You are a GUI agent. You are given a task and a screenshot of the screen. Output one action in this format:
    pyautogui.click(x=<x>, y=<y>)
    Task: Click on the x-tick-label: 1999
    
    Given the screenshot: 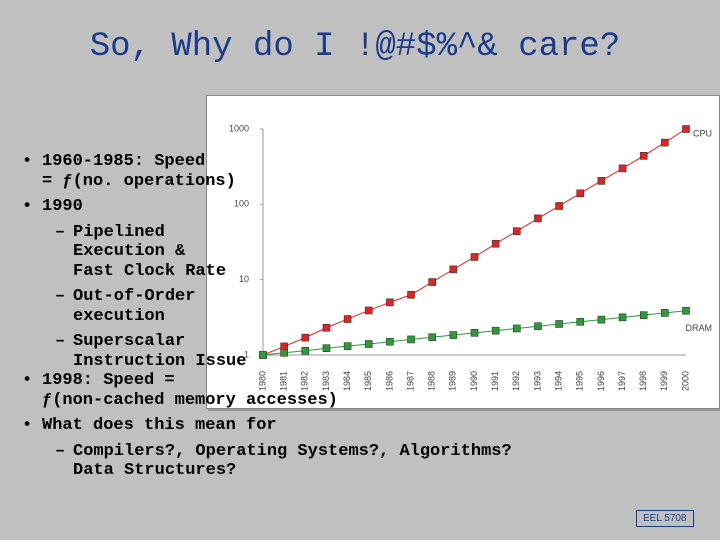 What is the action you would take?
    pyautogui.click(x=664, y=381)
    